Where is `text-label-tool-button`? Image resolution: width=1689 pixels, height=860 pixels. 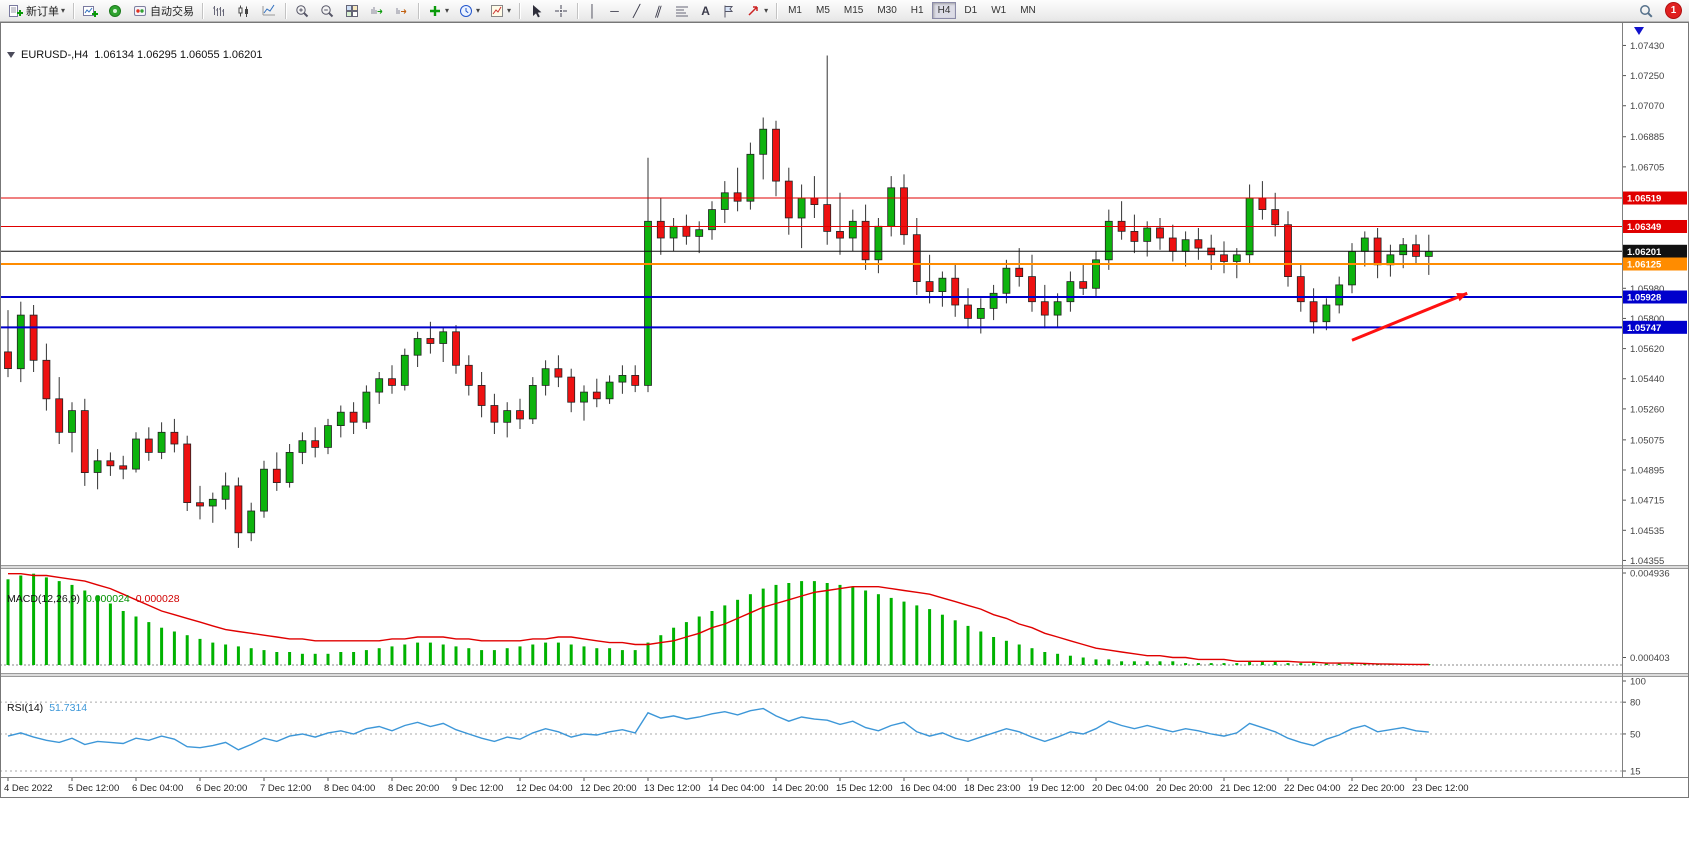 text-label-tool-button is located at coordinates (729, 11).